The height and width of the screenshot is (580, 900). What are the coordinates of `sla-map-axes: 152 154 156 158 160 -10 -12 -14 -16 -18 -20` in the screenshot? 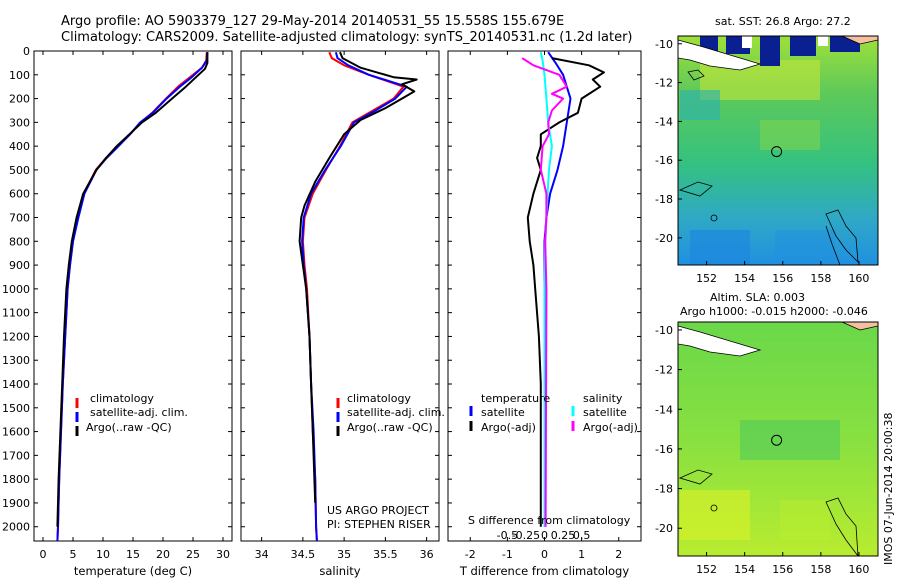 It's located at (762, 450).